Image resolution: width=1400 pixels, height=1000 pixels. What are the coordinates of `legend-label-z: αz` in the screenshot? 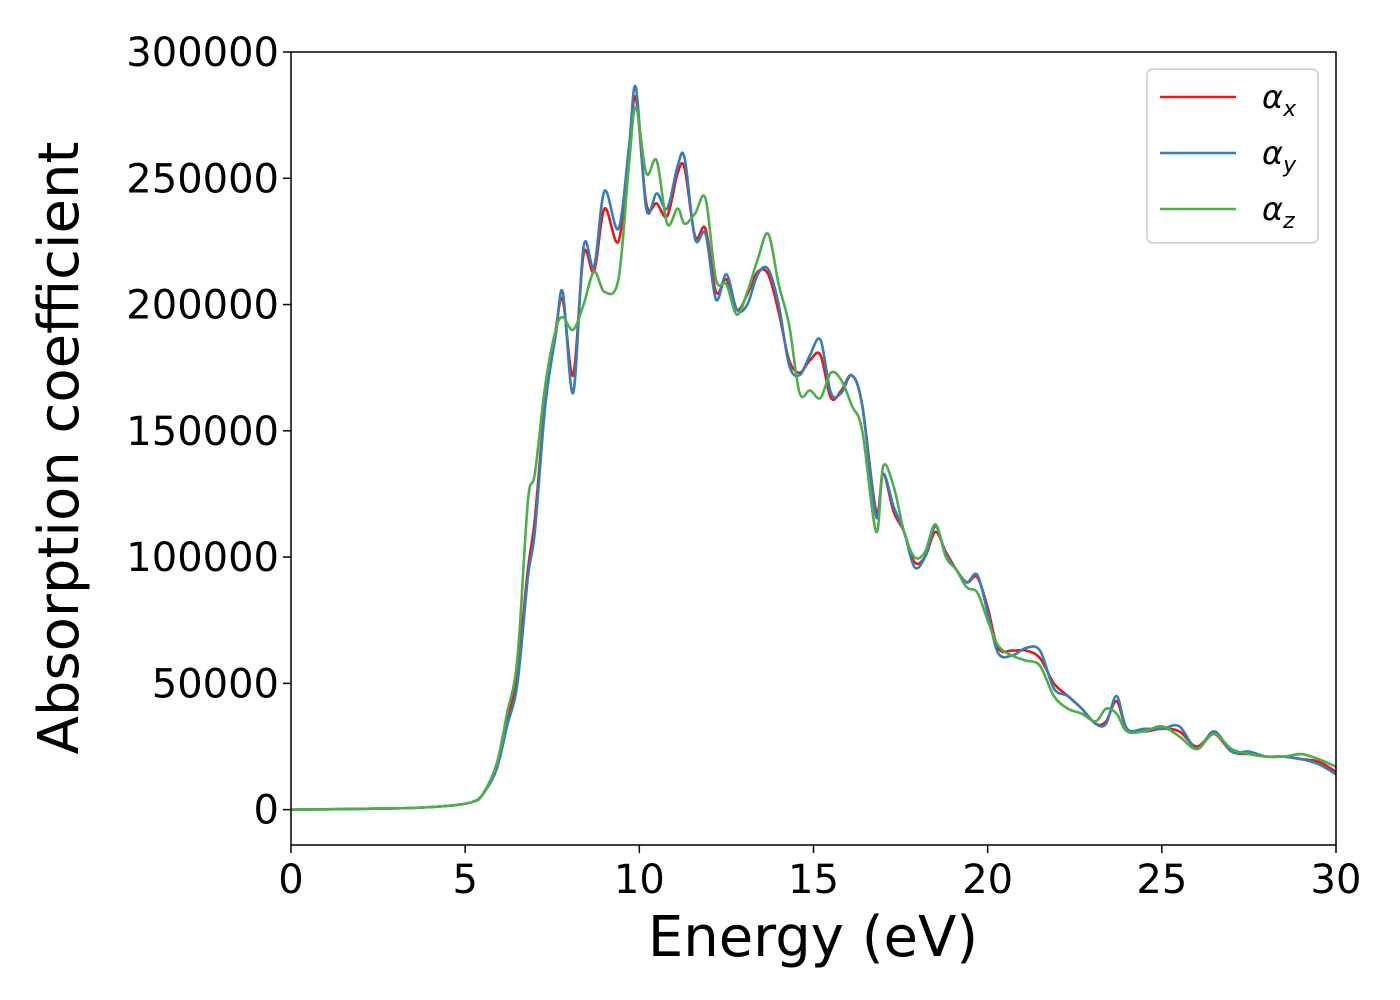 It's located at (1278, 212).